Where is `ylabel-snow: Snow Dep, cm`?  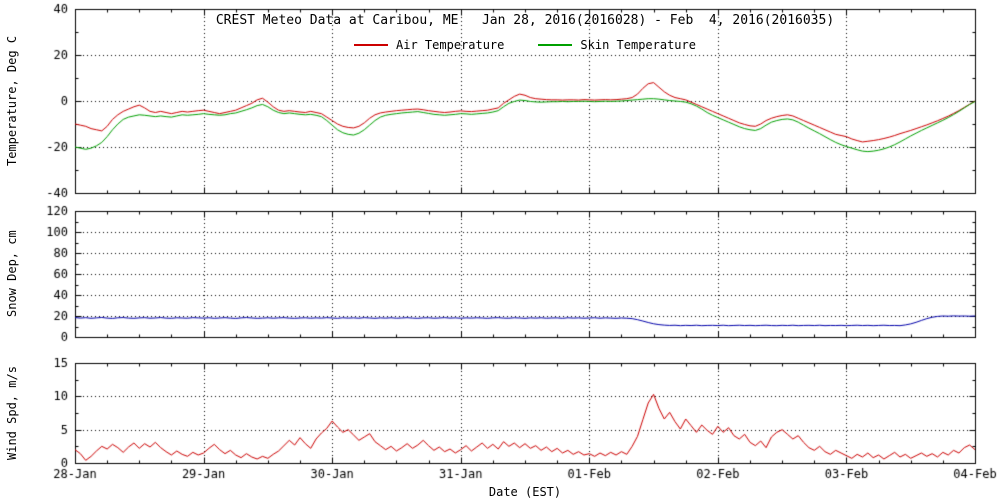
ylabel-snow: Snow Dep, cm is located at coordinates (12, 274).